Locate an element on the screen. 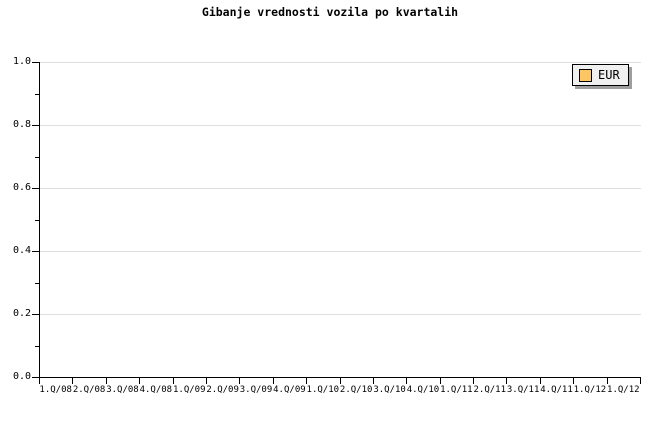 This screenshot has height=440, width=660. x-axis-tick-label: 4.Q/08 is located at coordinates (156, 390).